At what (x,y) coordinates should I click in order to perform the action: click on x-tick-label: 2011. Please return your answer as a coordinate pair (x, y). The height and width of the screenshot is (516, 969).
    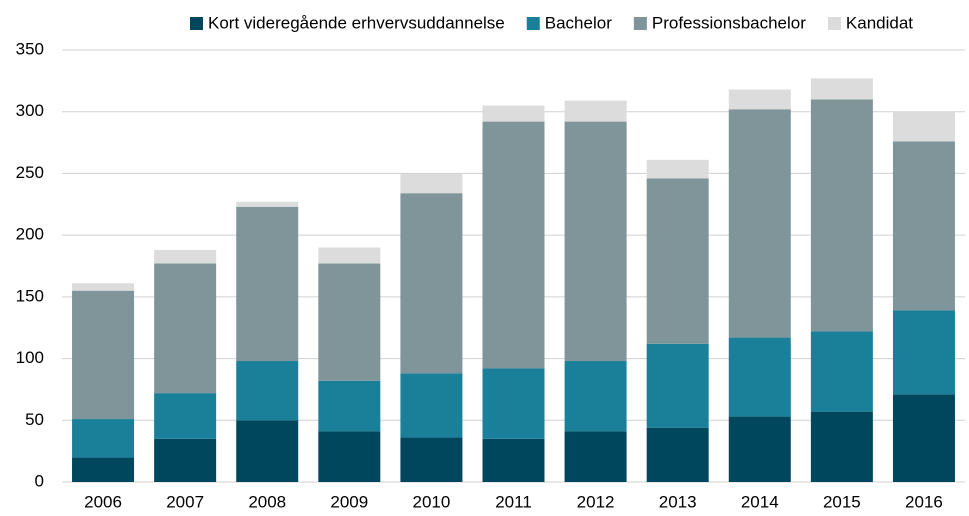
    Looking at the image, I should click on (513, 501).